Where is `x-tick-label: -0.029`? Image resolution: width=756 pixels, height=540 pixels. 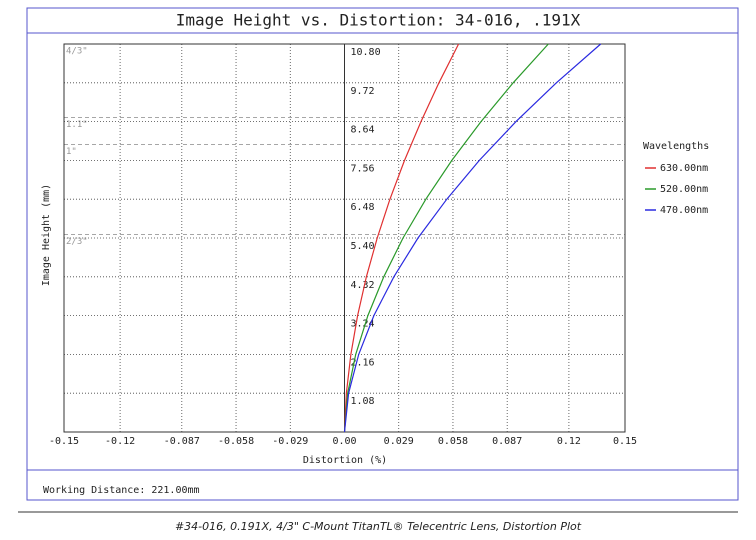 x-tick-label: -0.029 is located at coordinates (290, 441).